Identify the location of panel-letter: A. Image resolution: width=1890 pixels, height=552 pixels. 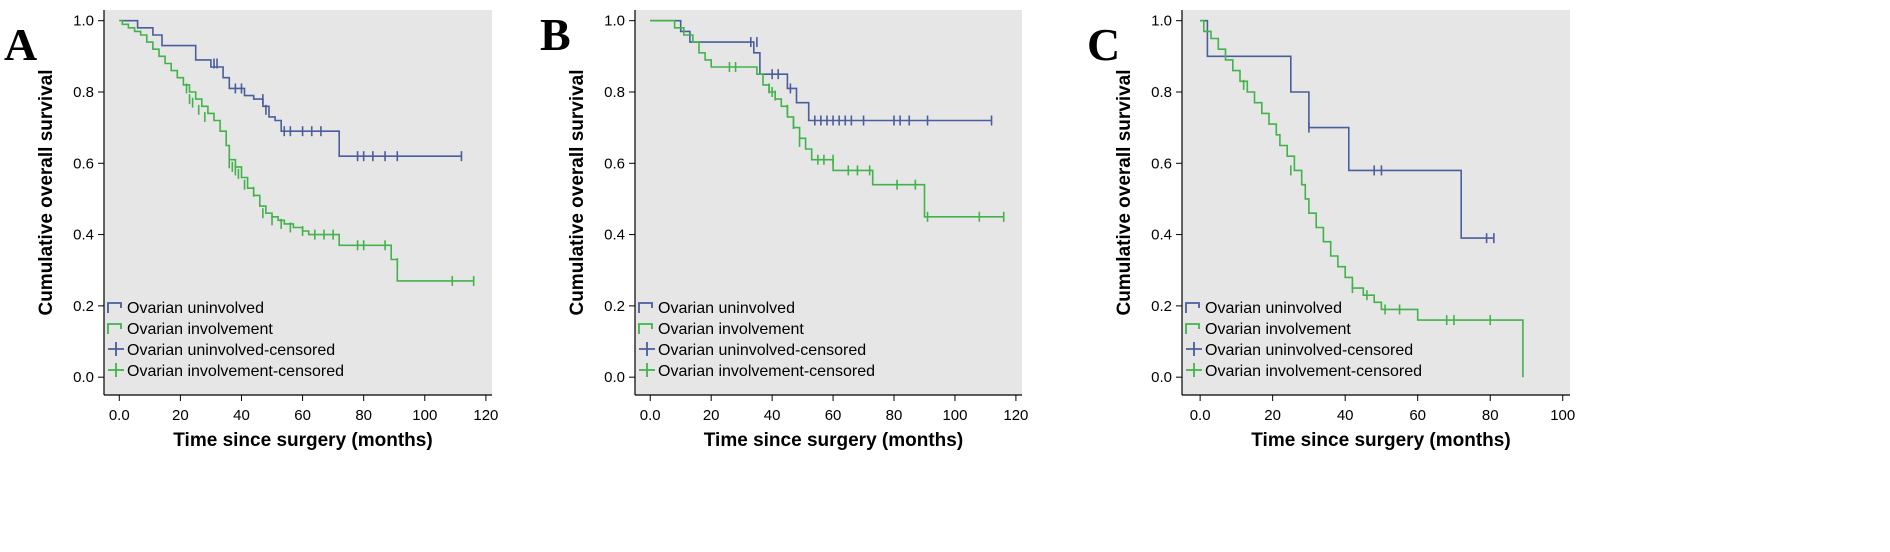
(20, 44).